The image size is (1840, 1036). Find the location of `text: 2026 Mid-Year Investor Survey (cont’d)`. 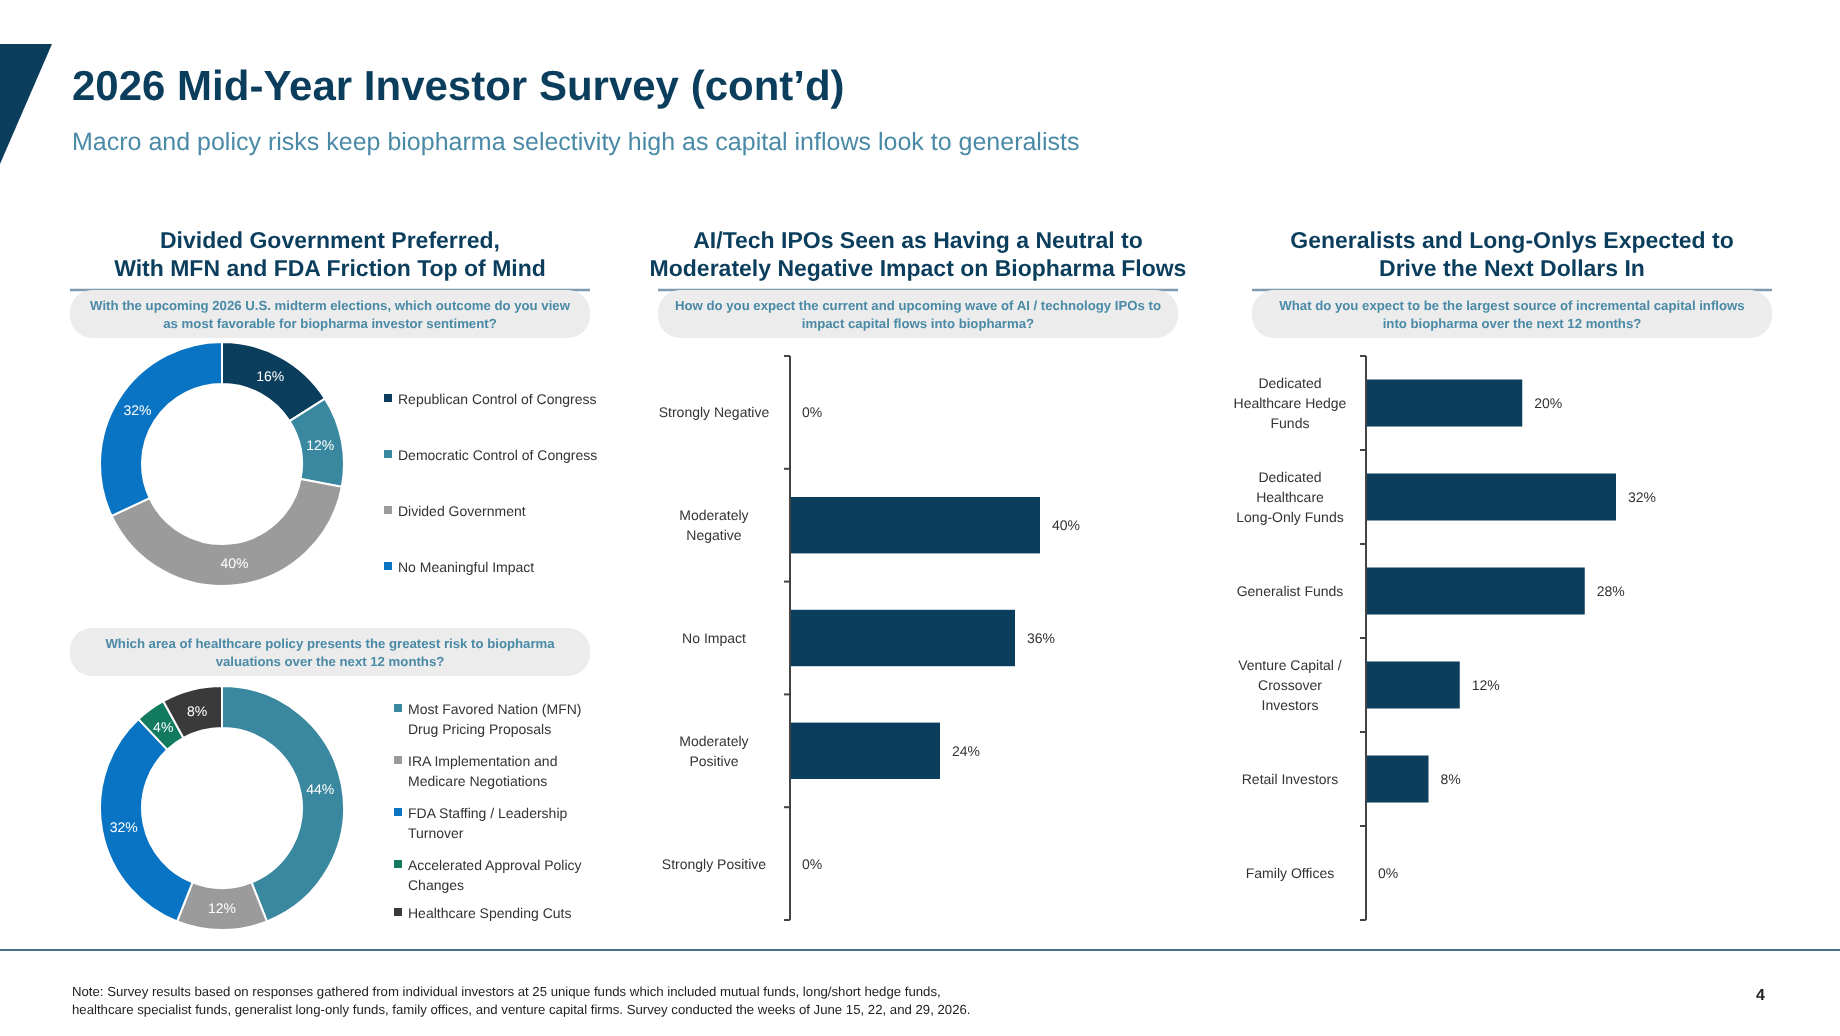

text: 2026 Mid-Year Investor Survey (cont’d) is located at coordinates (458, 87).